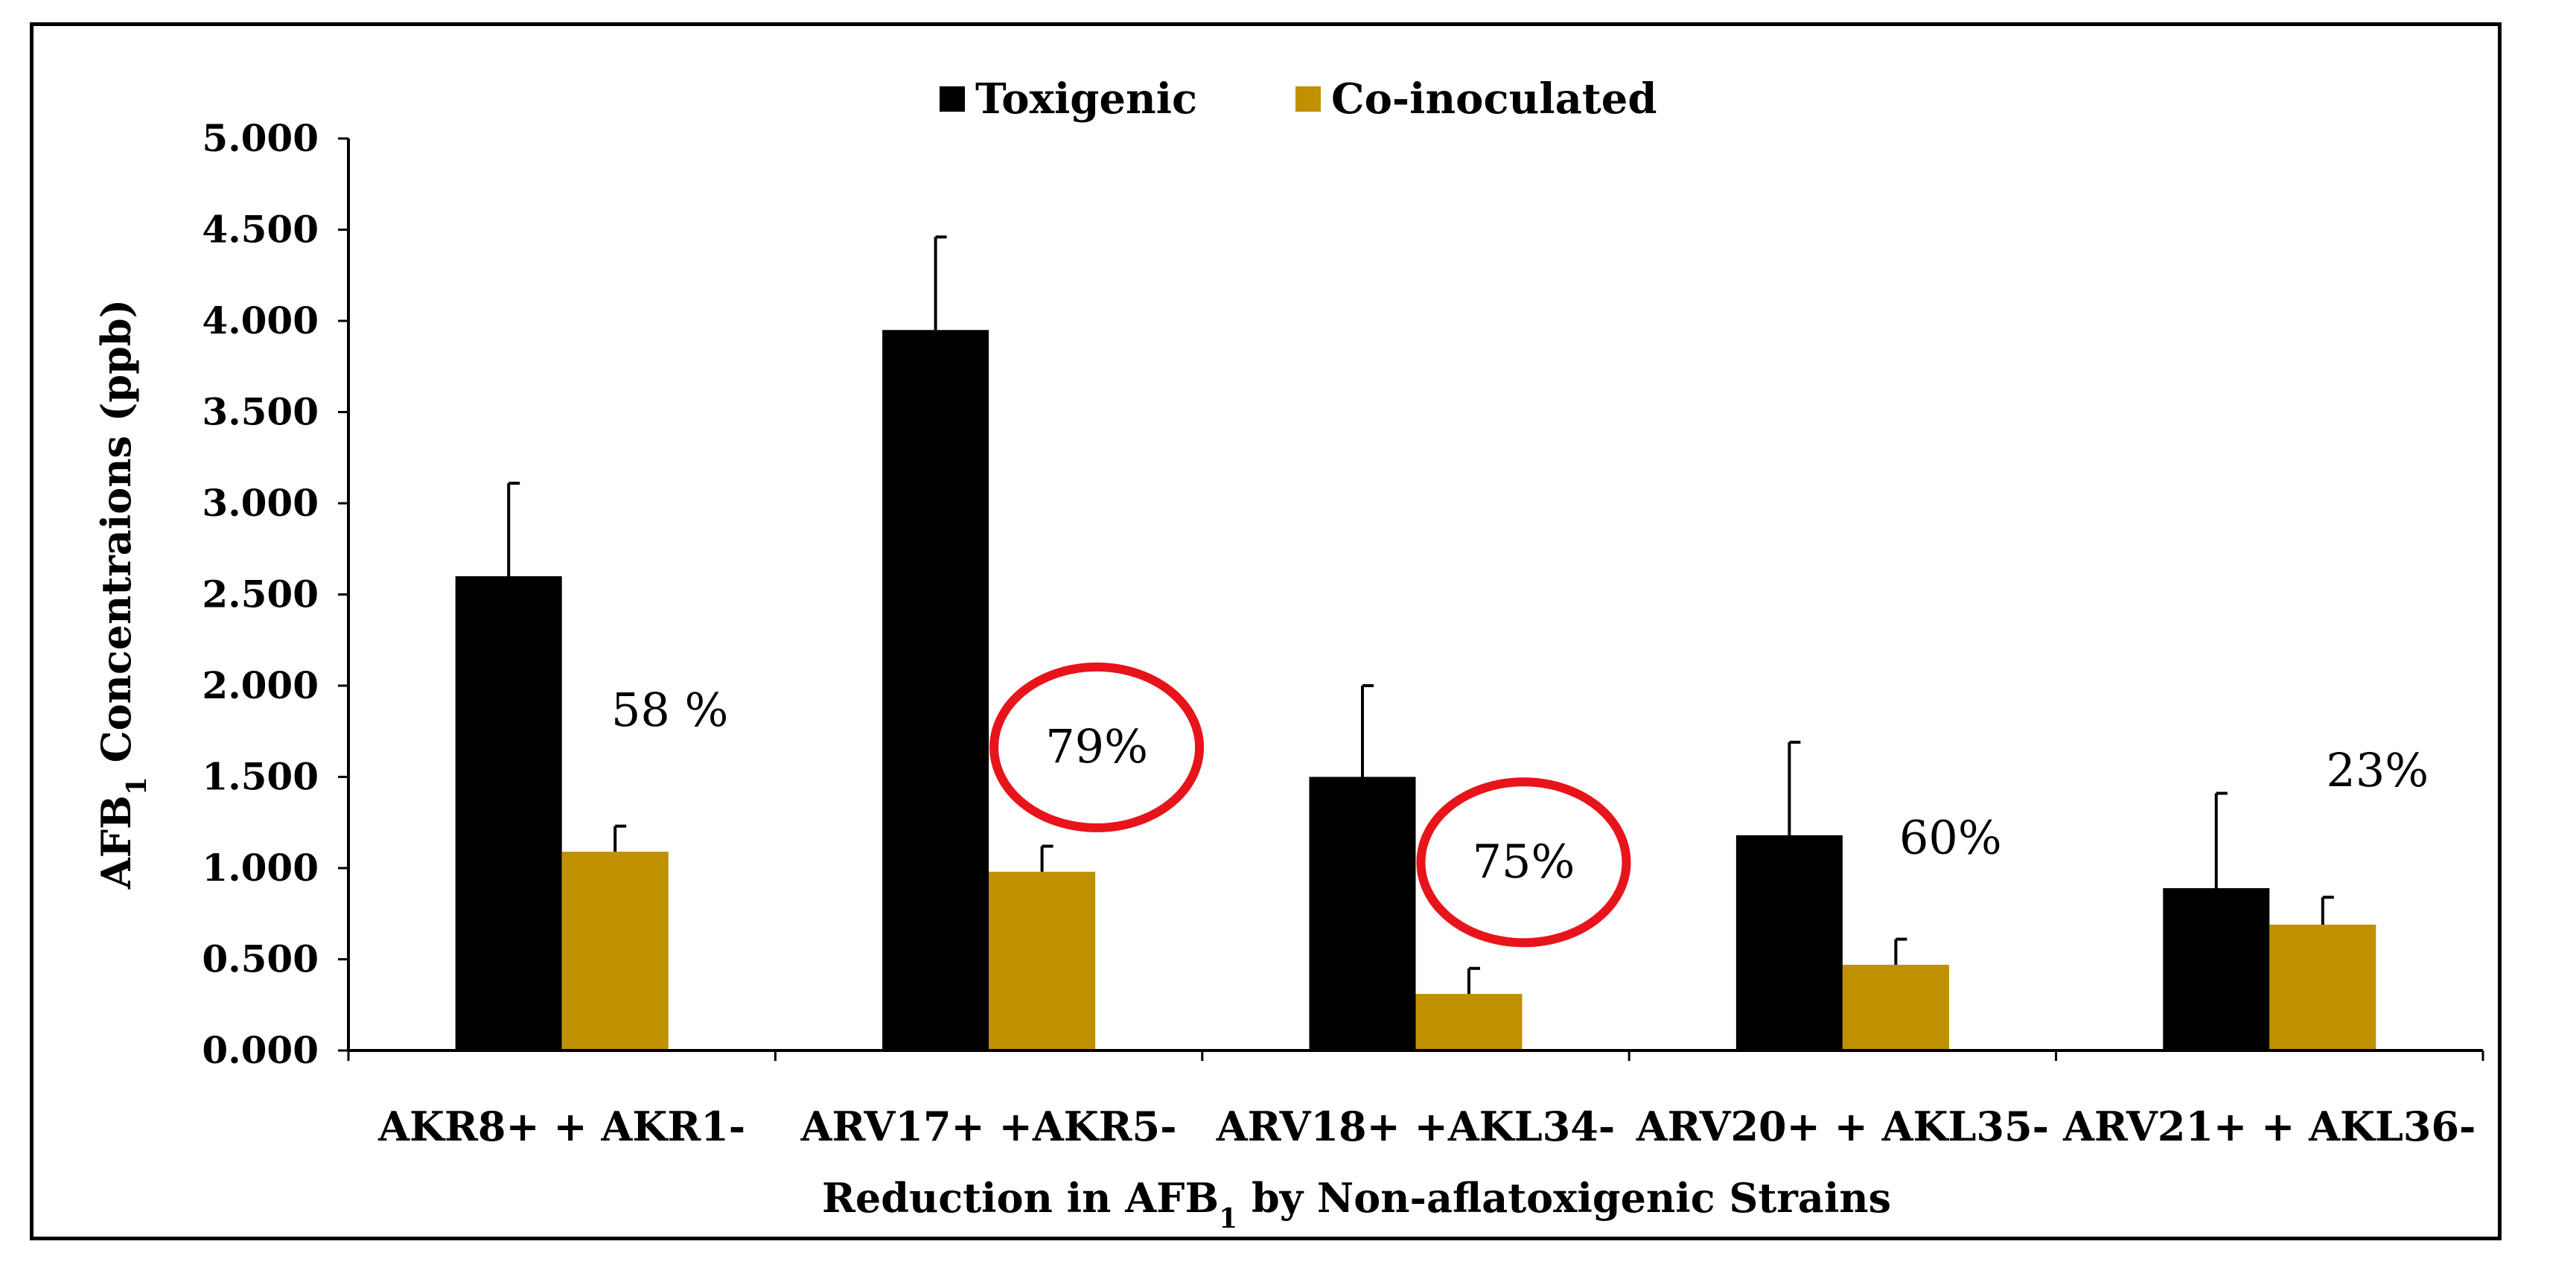 The height and width of the screenshot is (1285, 2576). Describe the element at coordinates (1564, 1198) in the screenshot. I see `x-axis-title-suffix: by Non-aflatoxigenic Strains` at that location.